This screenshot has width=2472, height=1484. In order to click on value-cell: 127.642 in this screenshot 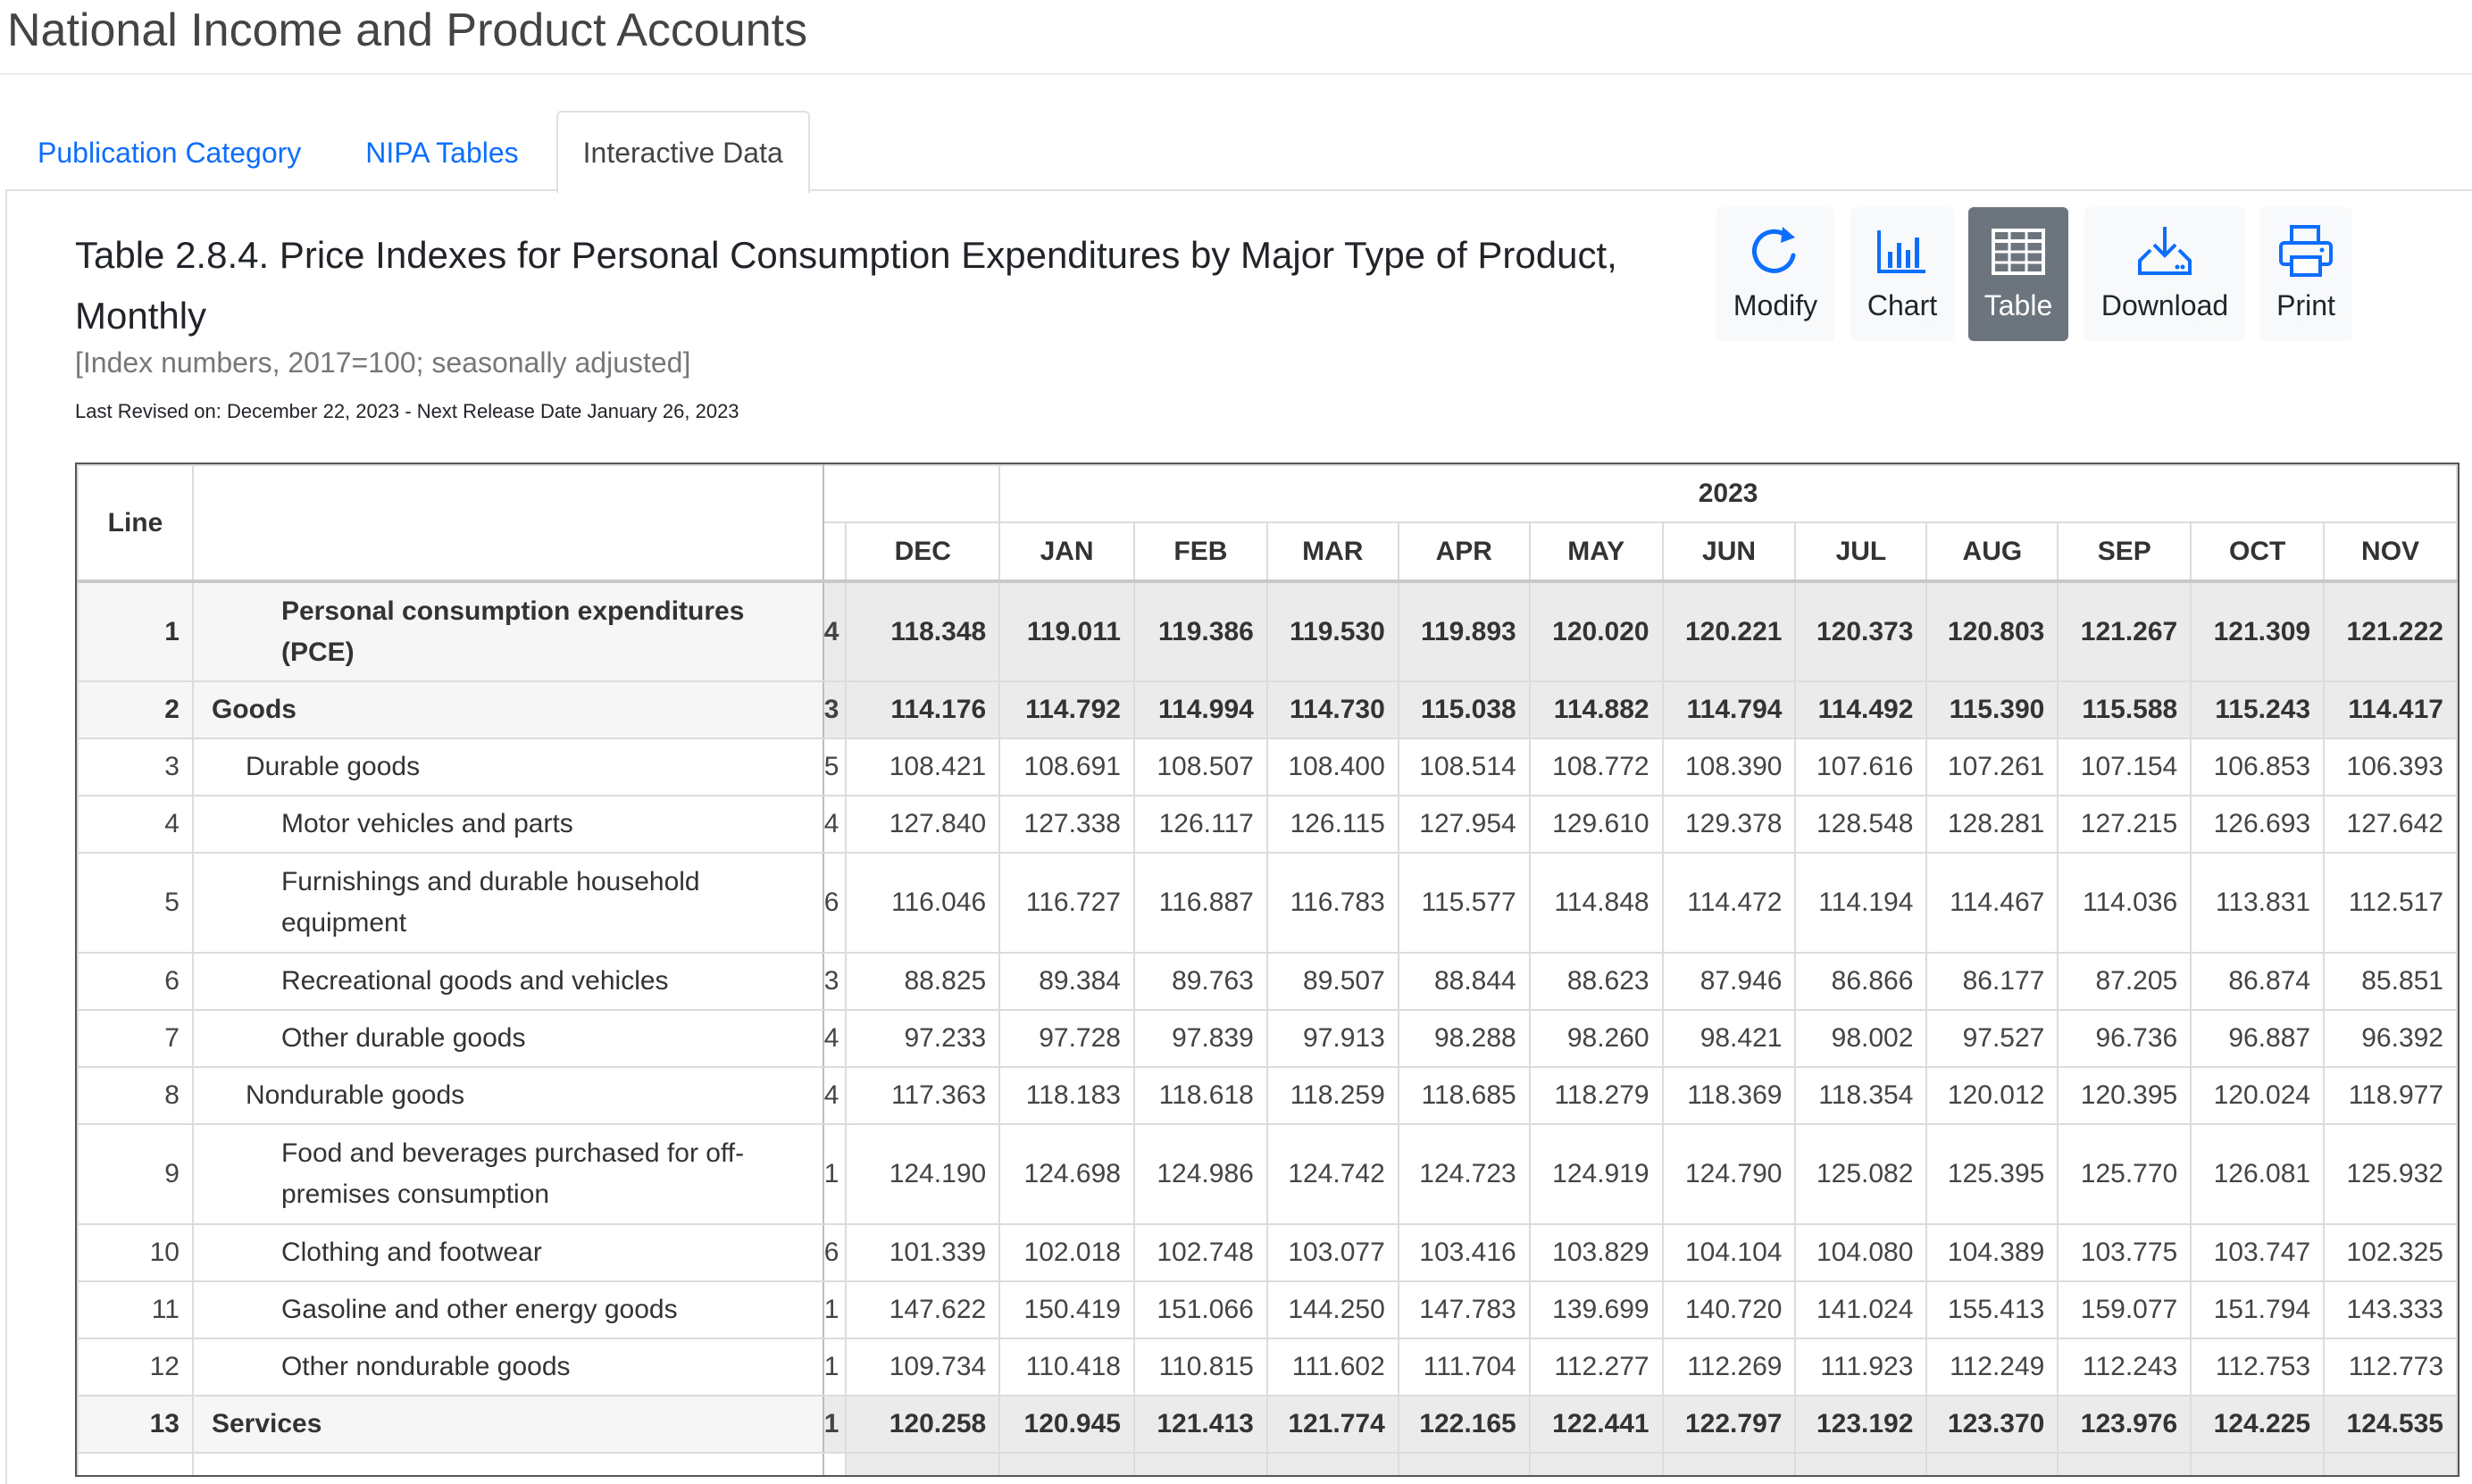, I will do `click(2391, 824)`.